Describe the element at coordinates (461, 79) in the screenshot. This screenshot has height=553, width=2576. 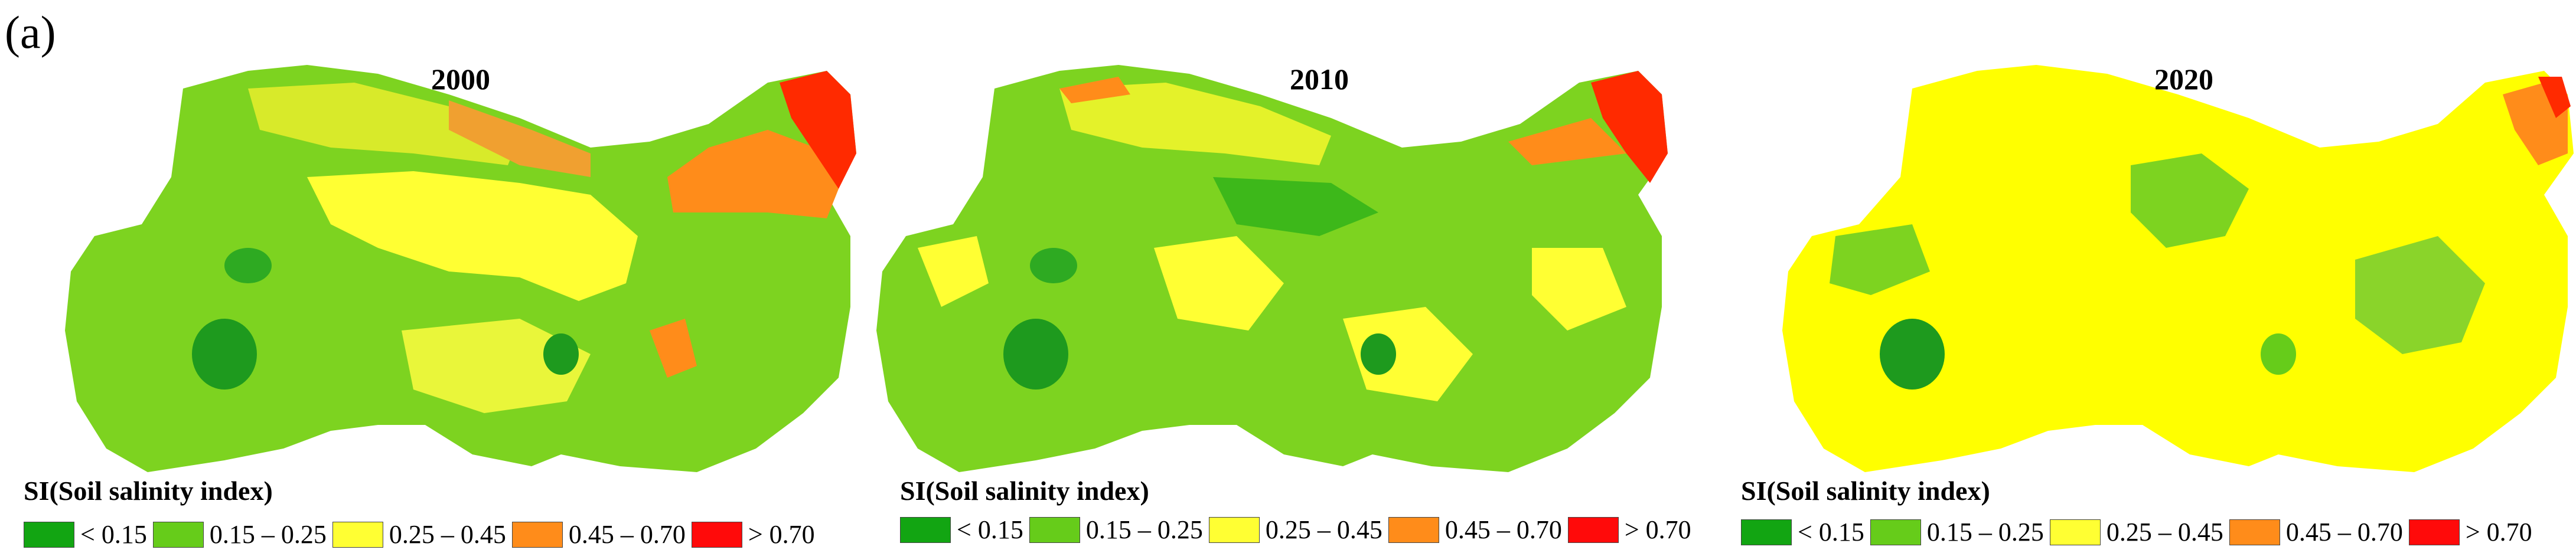
I see `map-title-2000: 2000` at that location.